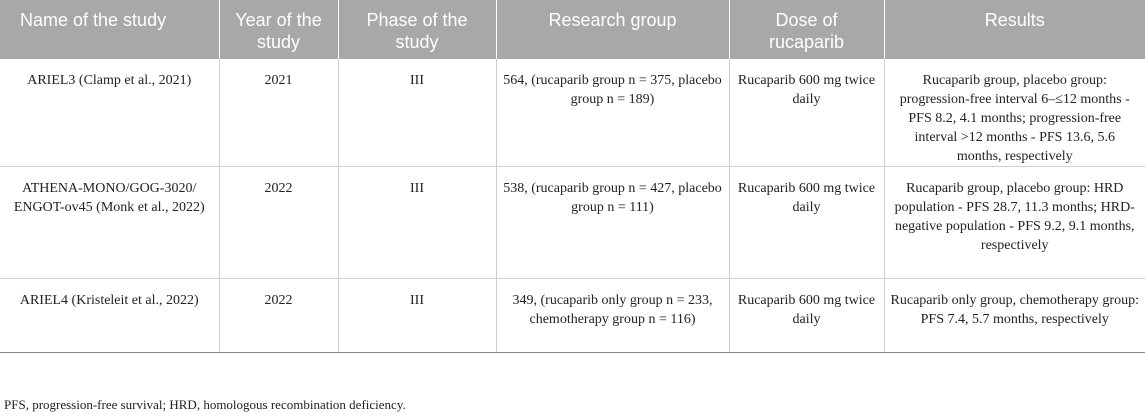 The image size is (1145, 418). What do you see at coordinates (110, 29) in the screenshot?
I see `header-name: Name of the study` at bounding box center [110, 29].